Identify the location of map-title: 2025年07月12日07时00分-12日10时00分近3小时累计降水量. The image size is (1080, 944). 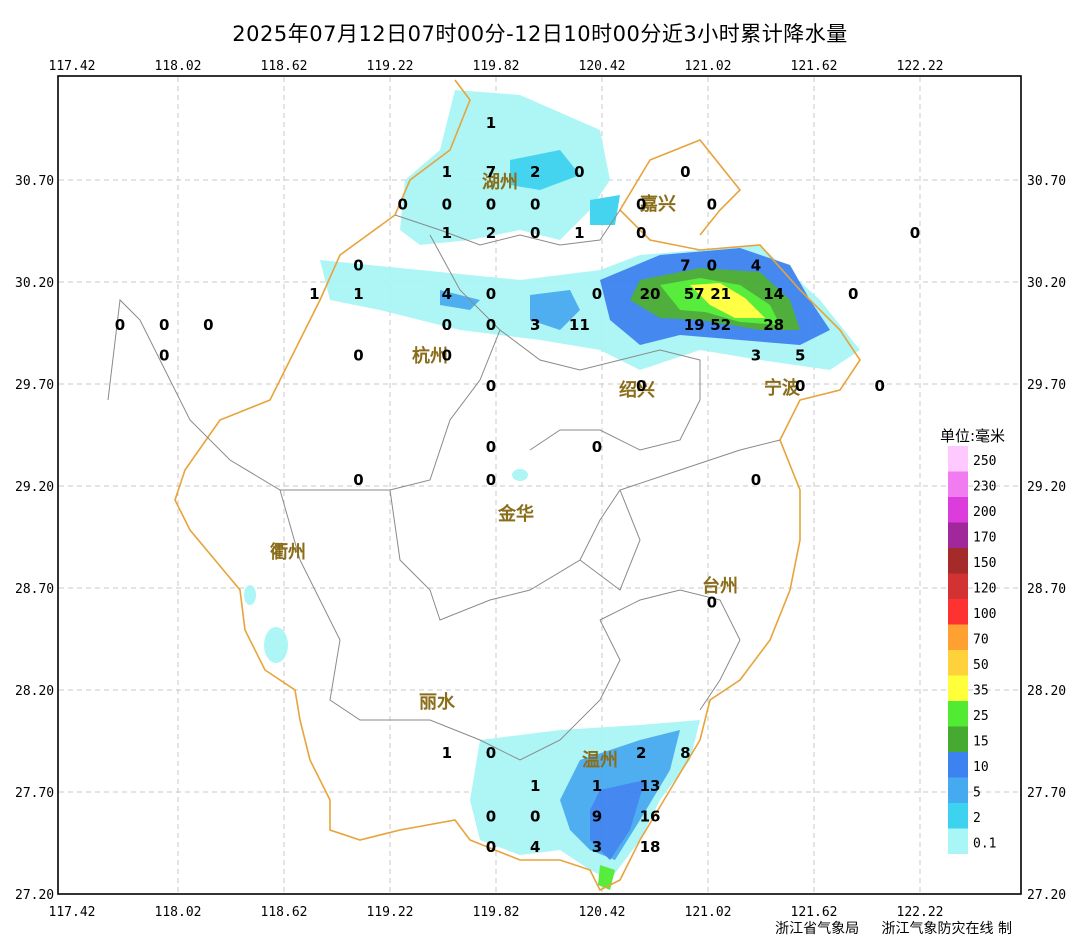
(540, 34).